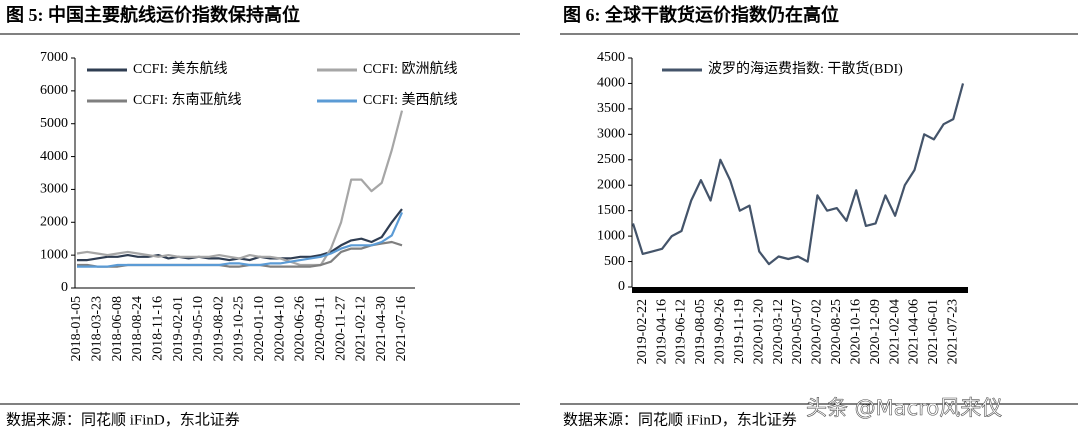 The image size is (1080, 437). I want to click on x-tick-label: 2019-08-02, so click(218, 328).